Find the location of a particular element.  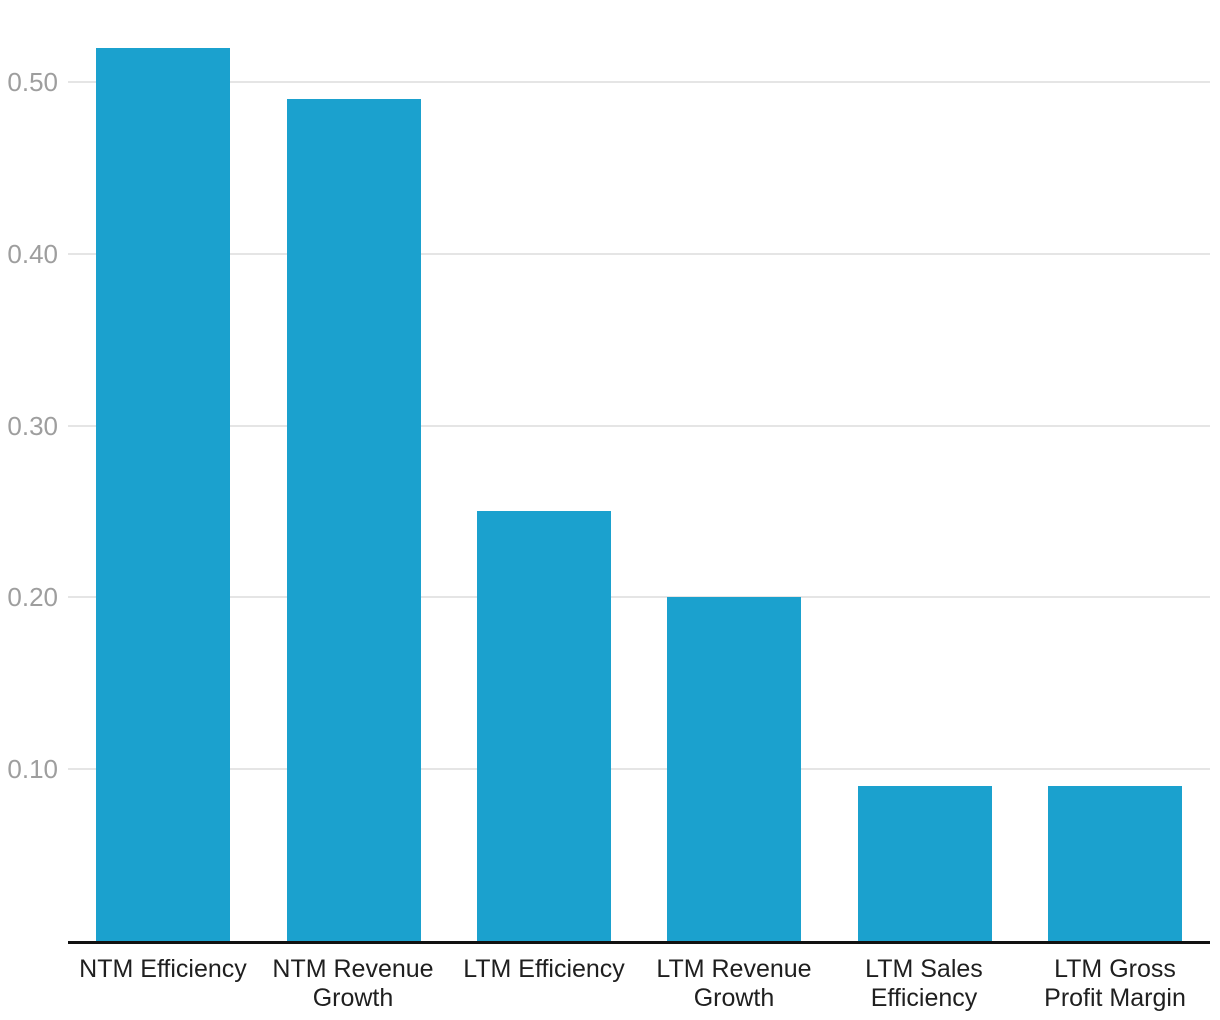

x-tick-label-line: Efficiency is located at coordinates (924, 998).